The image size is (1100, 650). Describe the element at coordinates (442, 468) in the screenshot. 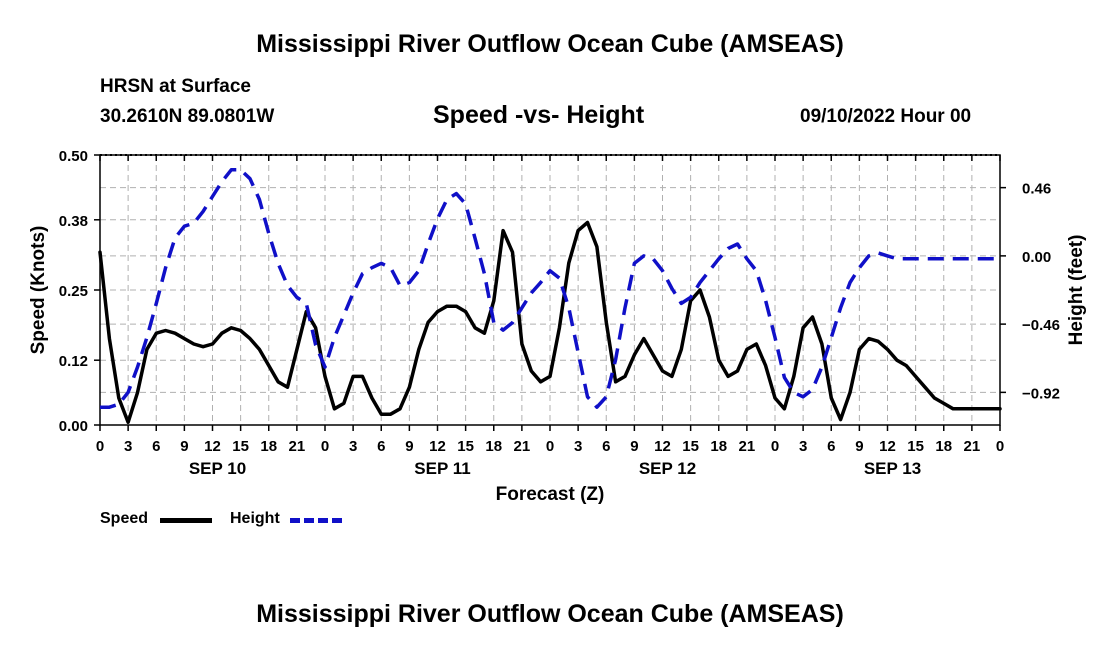

I see `day-label: SEP 11` at that location.